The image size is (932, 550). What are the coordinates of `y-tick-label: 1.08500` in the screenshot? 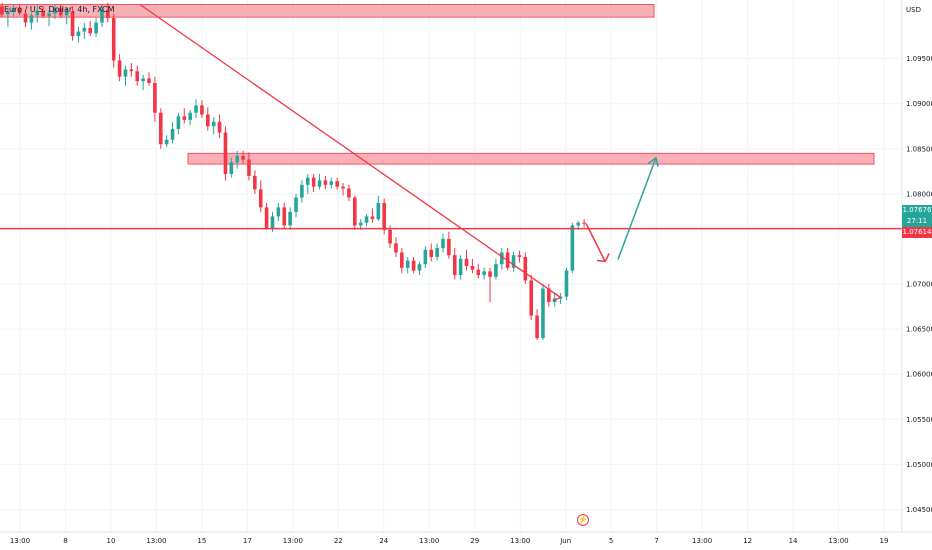 It's located at (919, 149).